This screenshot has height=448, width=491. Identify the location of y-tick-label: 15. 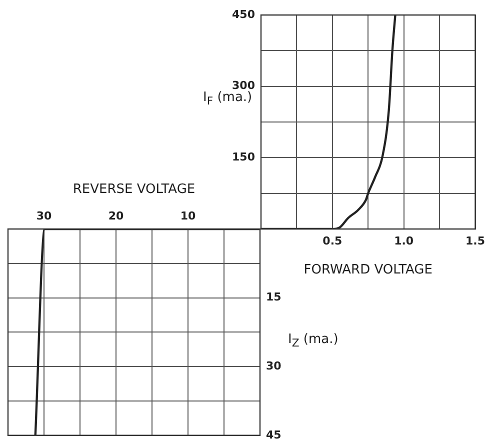
(274, 297).